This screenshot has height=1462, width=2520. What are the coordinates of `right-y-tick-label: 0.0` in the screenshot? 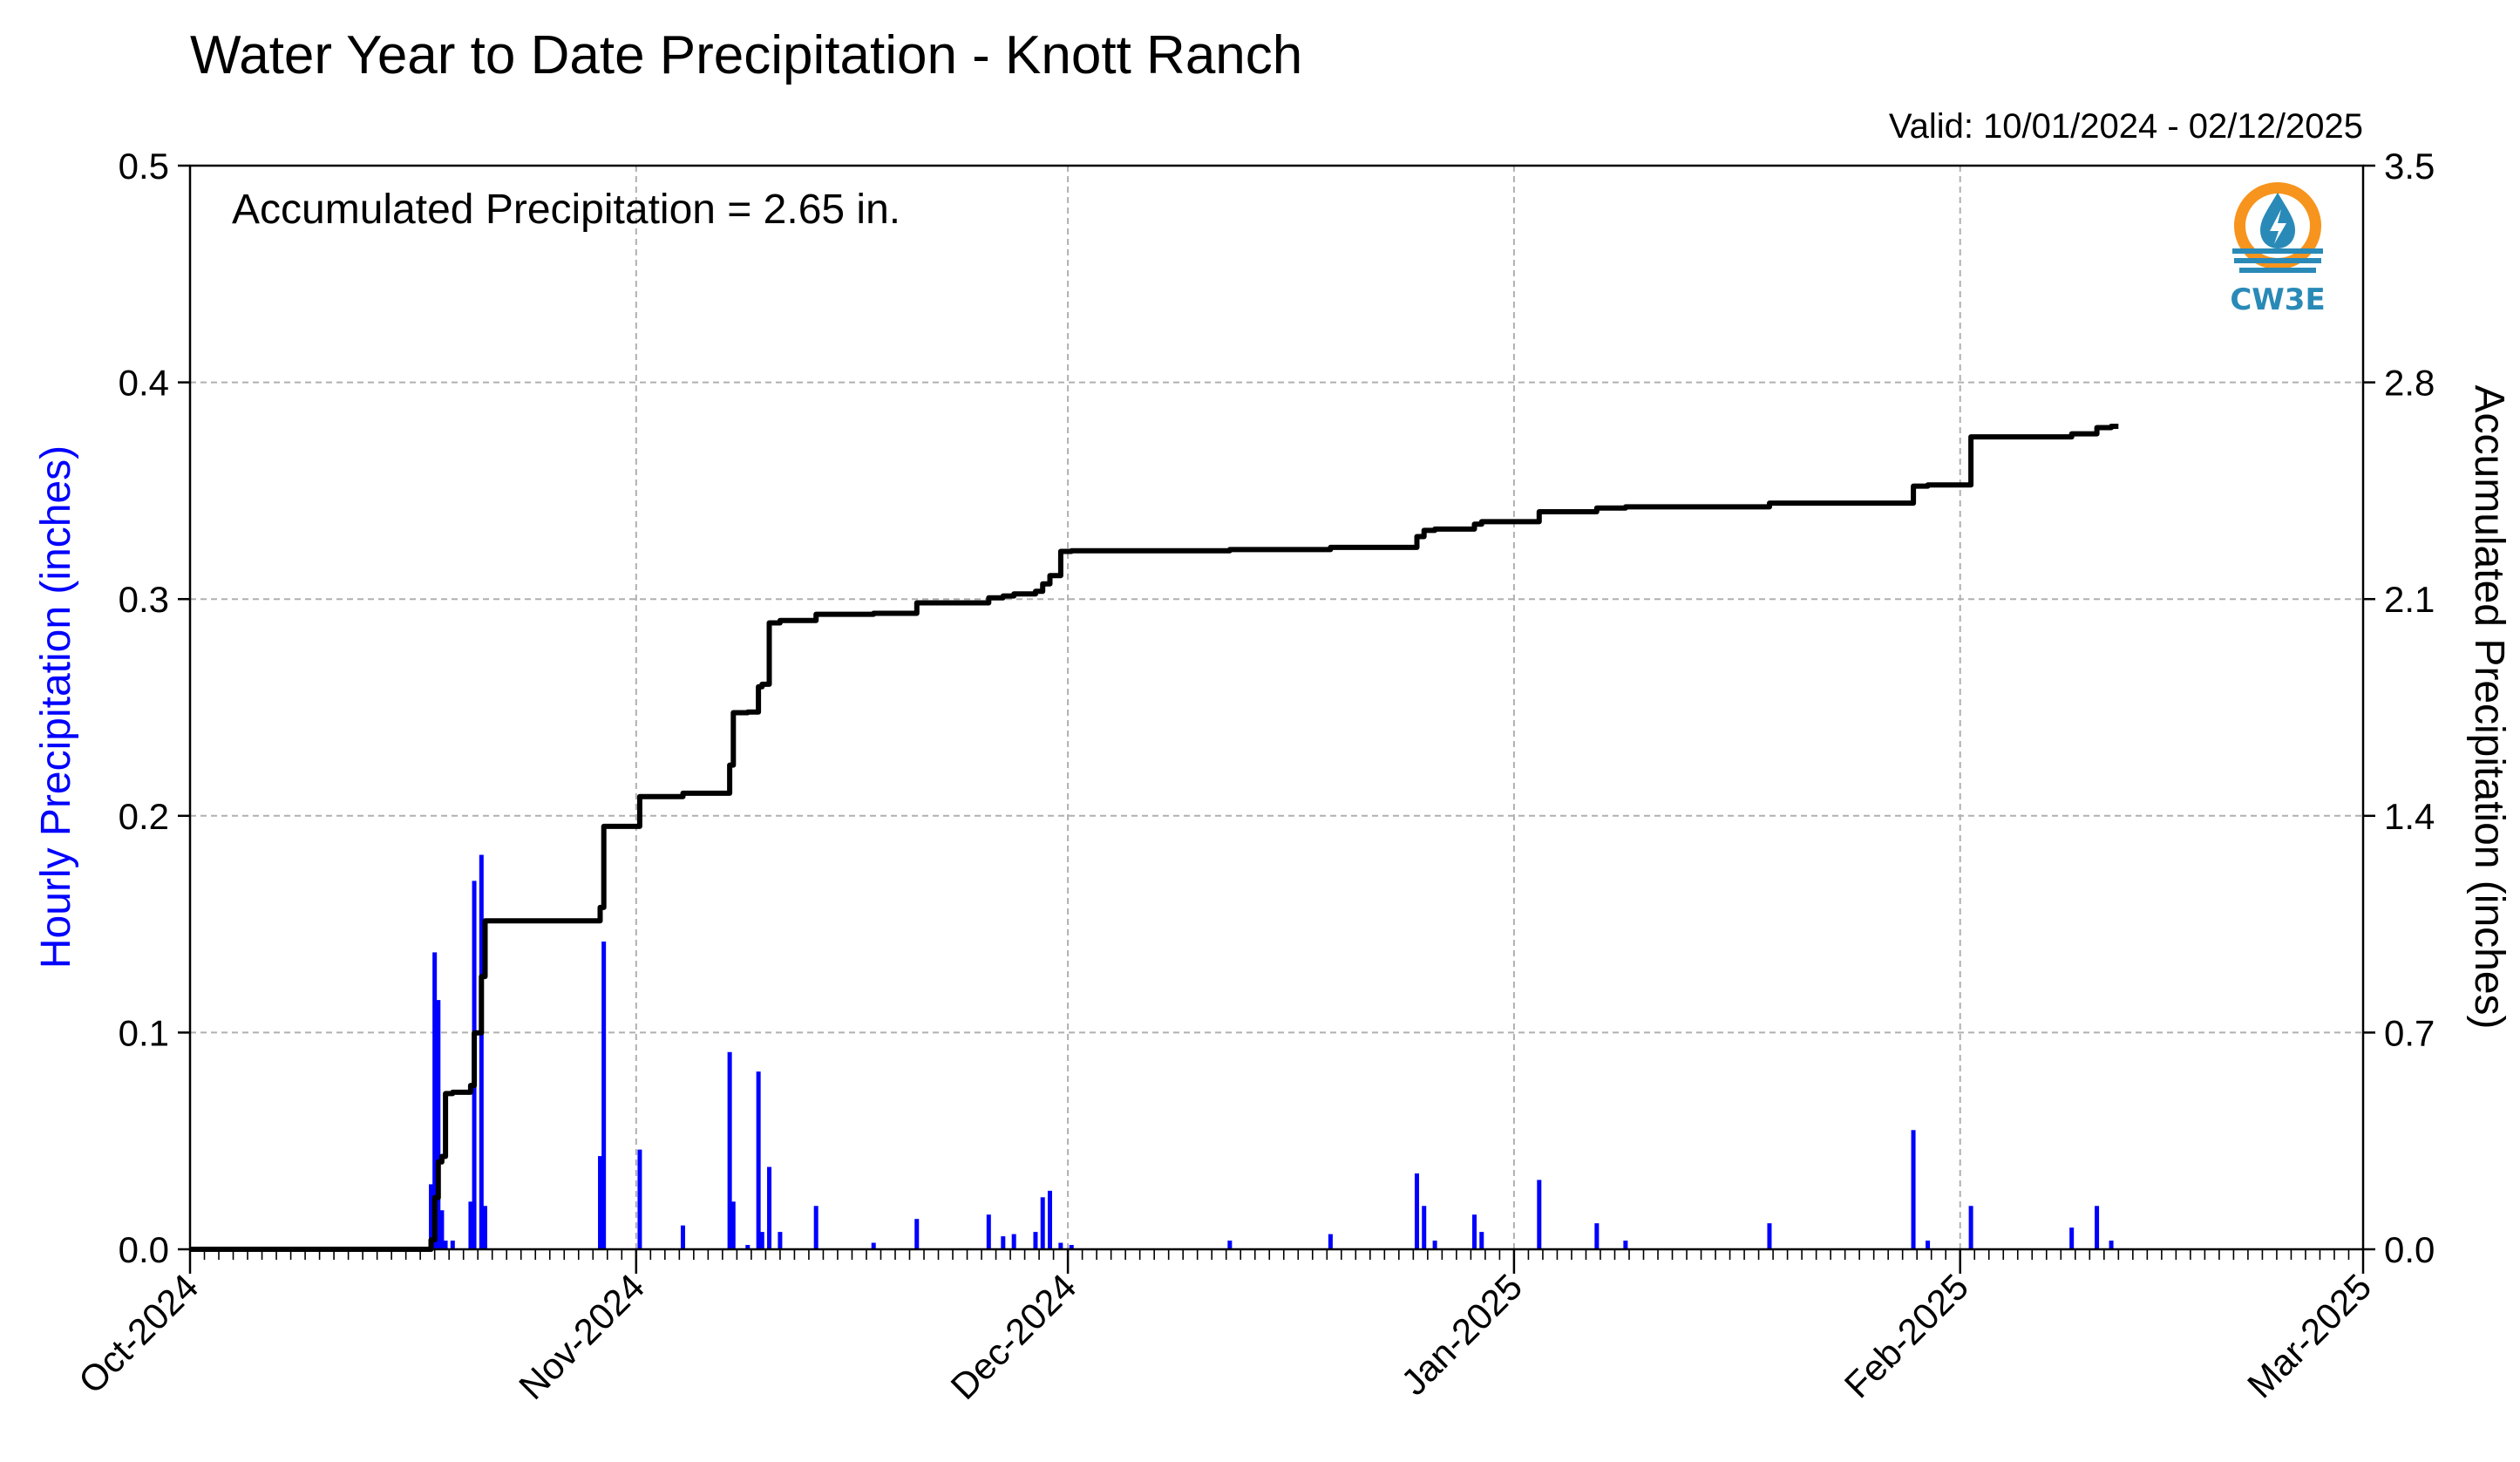 It's located at (2409, 1249).